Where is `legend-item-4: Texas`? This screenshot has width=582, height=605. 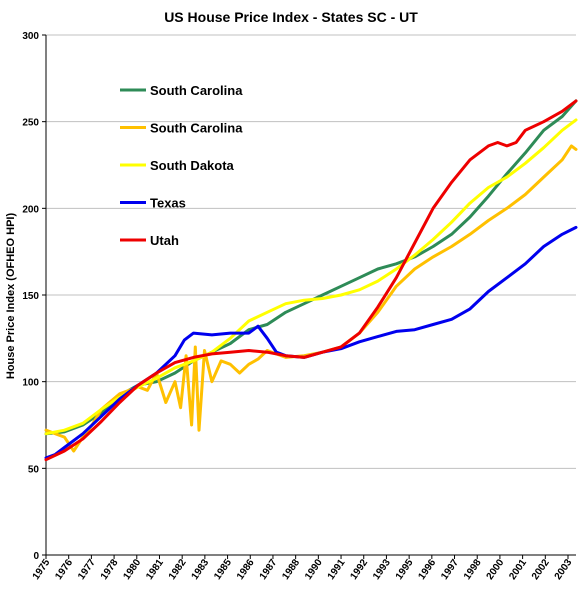 legend-item-4: Texas is located at coordinates (153, 203).